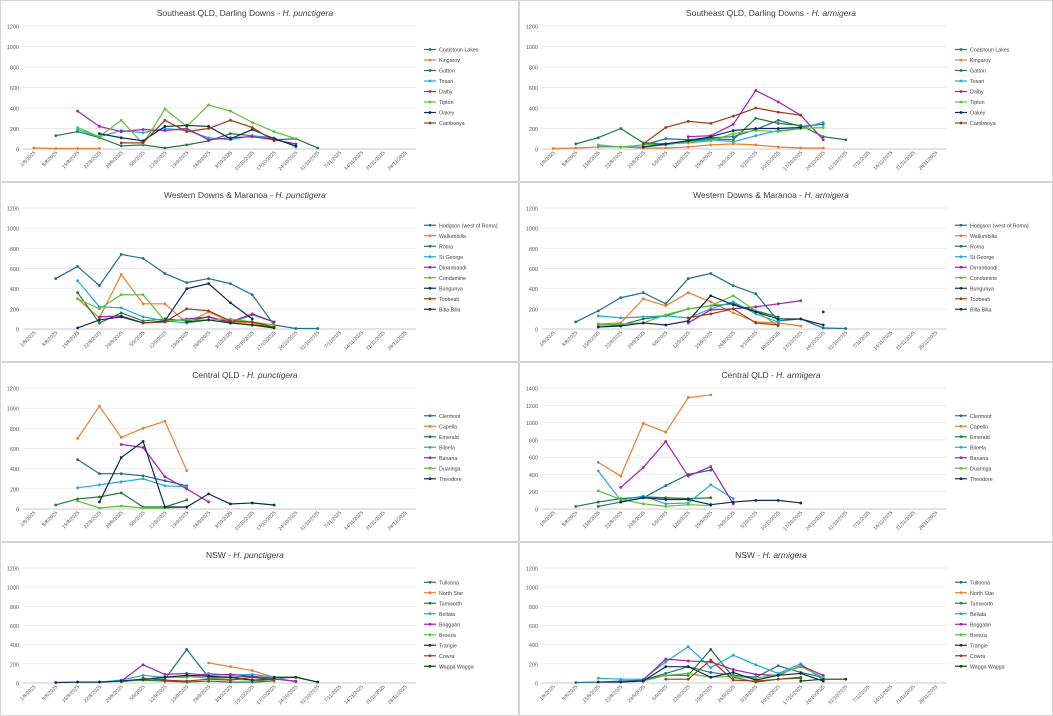 This screenshot has height=716, width=1053. What do you see at coordinates (50, 519) in the screenshot?
I see `x-tick-label: 8/8/2025` at bounding box center [50, 519].